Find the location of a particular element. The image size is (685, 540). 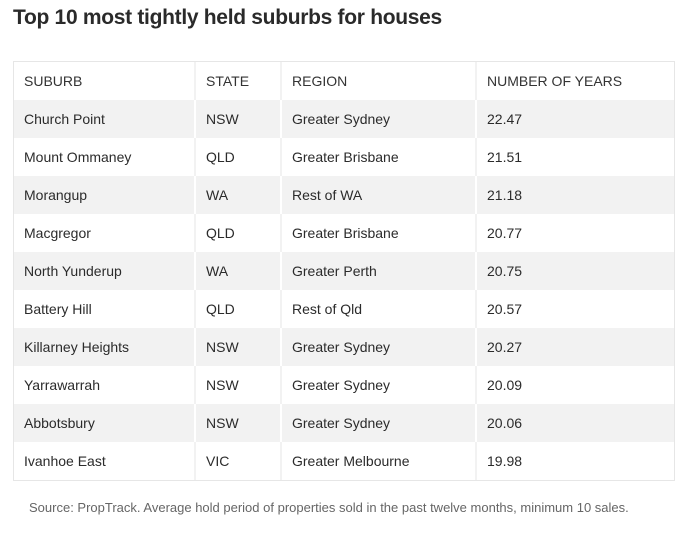

region-cell: Greater Melbourne is located at coordinates (379, 461).